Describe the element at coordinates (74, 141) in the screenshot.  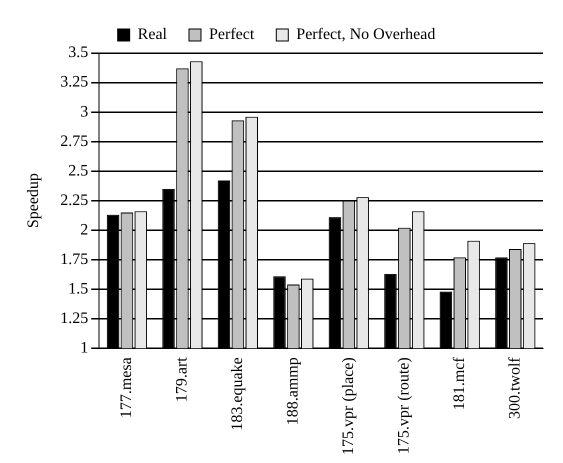
I see `y-tick-label: 2.75` at that location.